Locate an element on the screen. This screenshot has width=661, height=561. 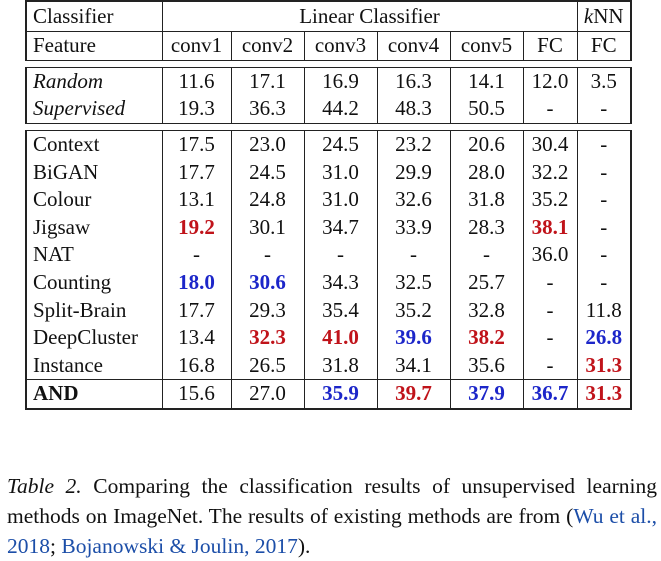
table-row-baseline: Supervised 19.3 36.3 44.2 48.3 50.5 - - is located at coordinates (328, 109).